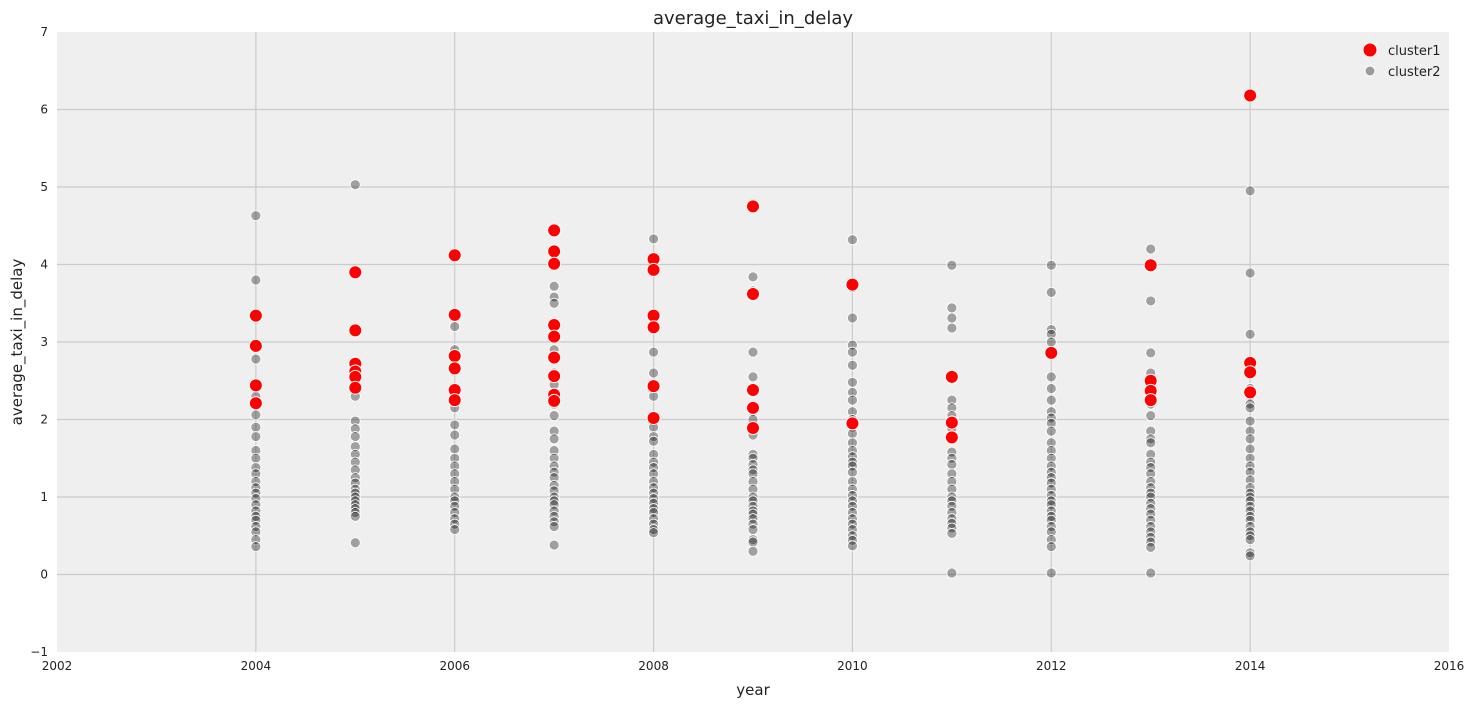 This screenshot has height=707, width=1475. I want to click on y-tick-label: 5, so click(44, 187).